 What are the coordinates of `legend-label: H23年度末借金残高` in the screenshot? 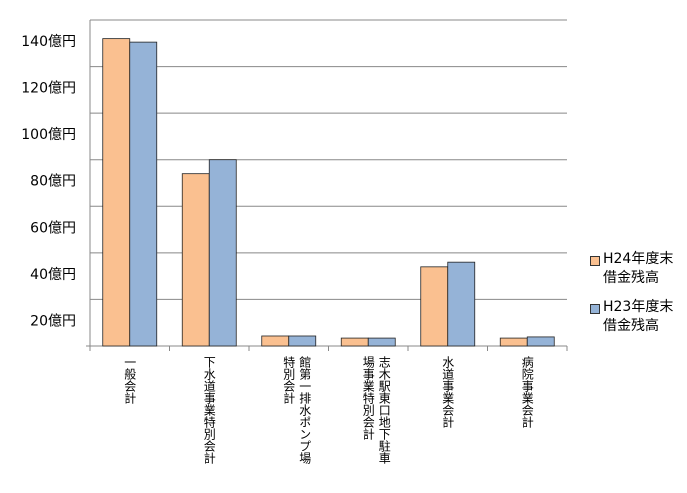 It's located at (638, 316).